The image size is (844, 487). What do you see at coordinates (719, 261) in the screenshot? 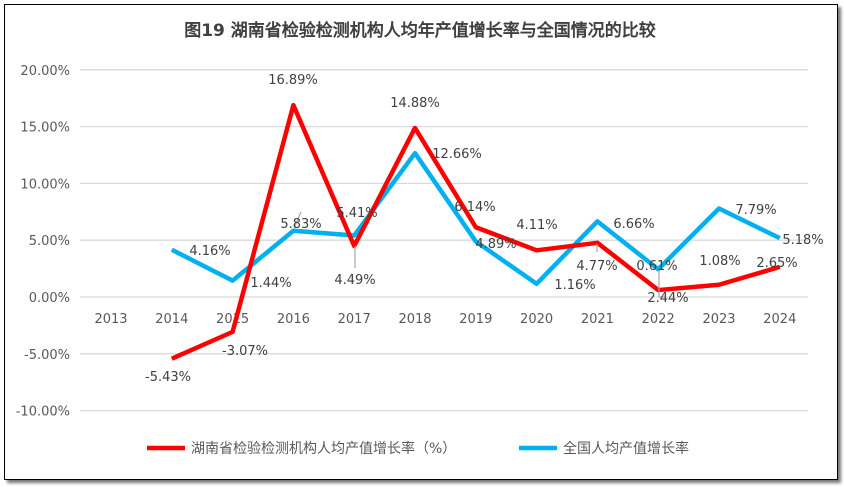
I see `data-label: 1.08%` at bounding box center [719, 261].